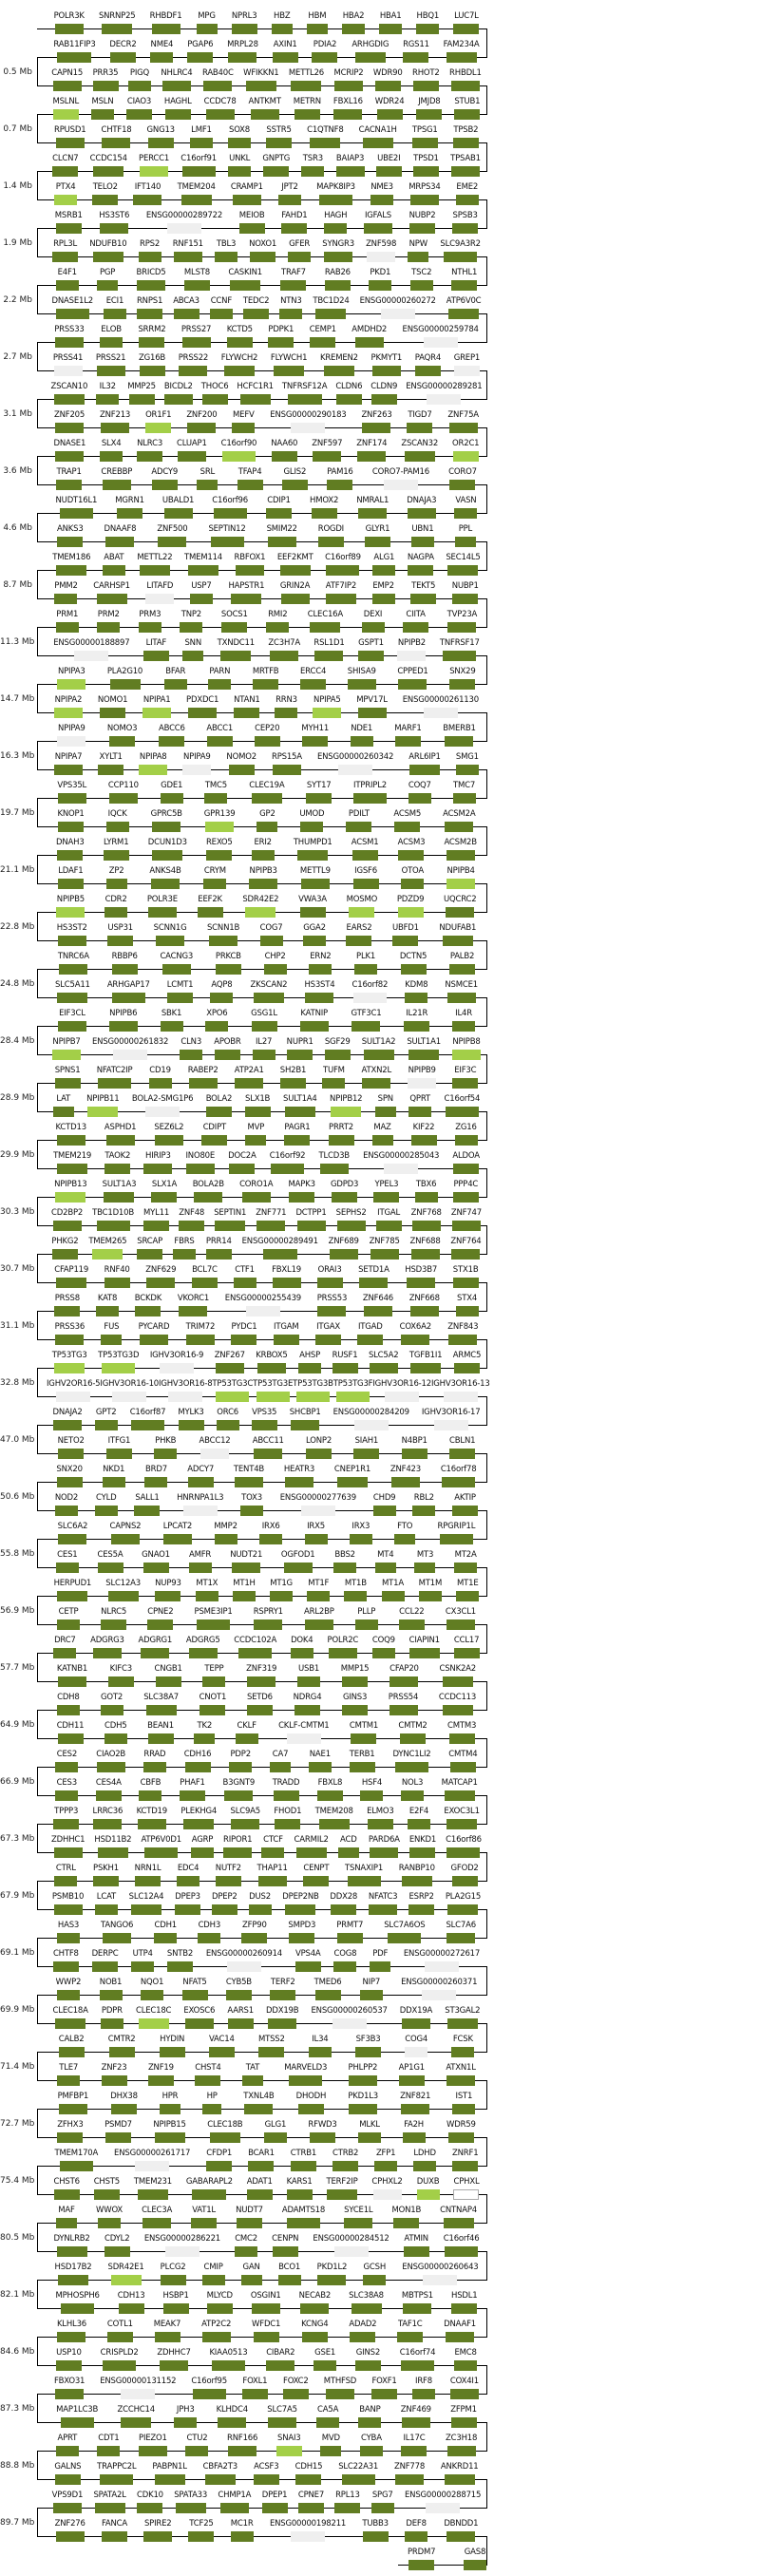 Image resolution: width=779 pixels, height=2576 pixels. Describe the element at coordinates (164, 478) in the screenshot. I see `gene-feature: ADCY9` at that location.